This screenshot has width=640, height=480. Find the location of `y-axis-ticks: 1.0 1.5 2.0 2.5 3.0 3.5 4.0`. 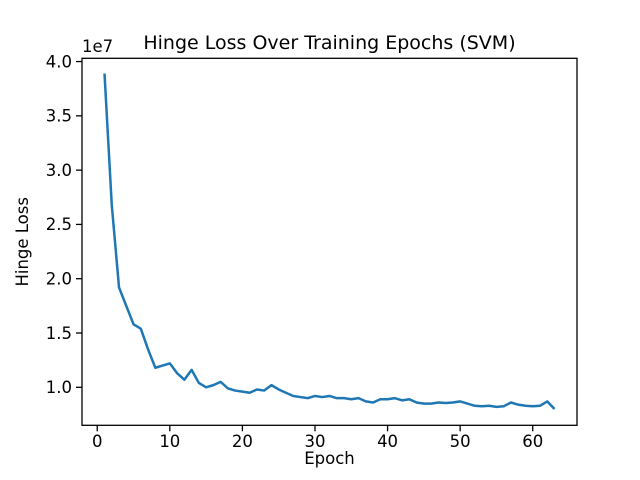

y-axis-ticks: 1.0 1.5 2.0 2.5 3.0 3.5 4.0 is located at coordinates (64, 224).